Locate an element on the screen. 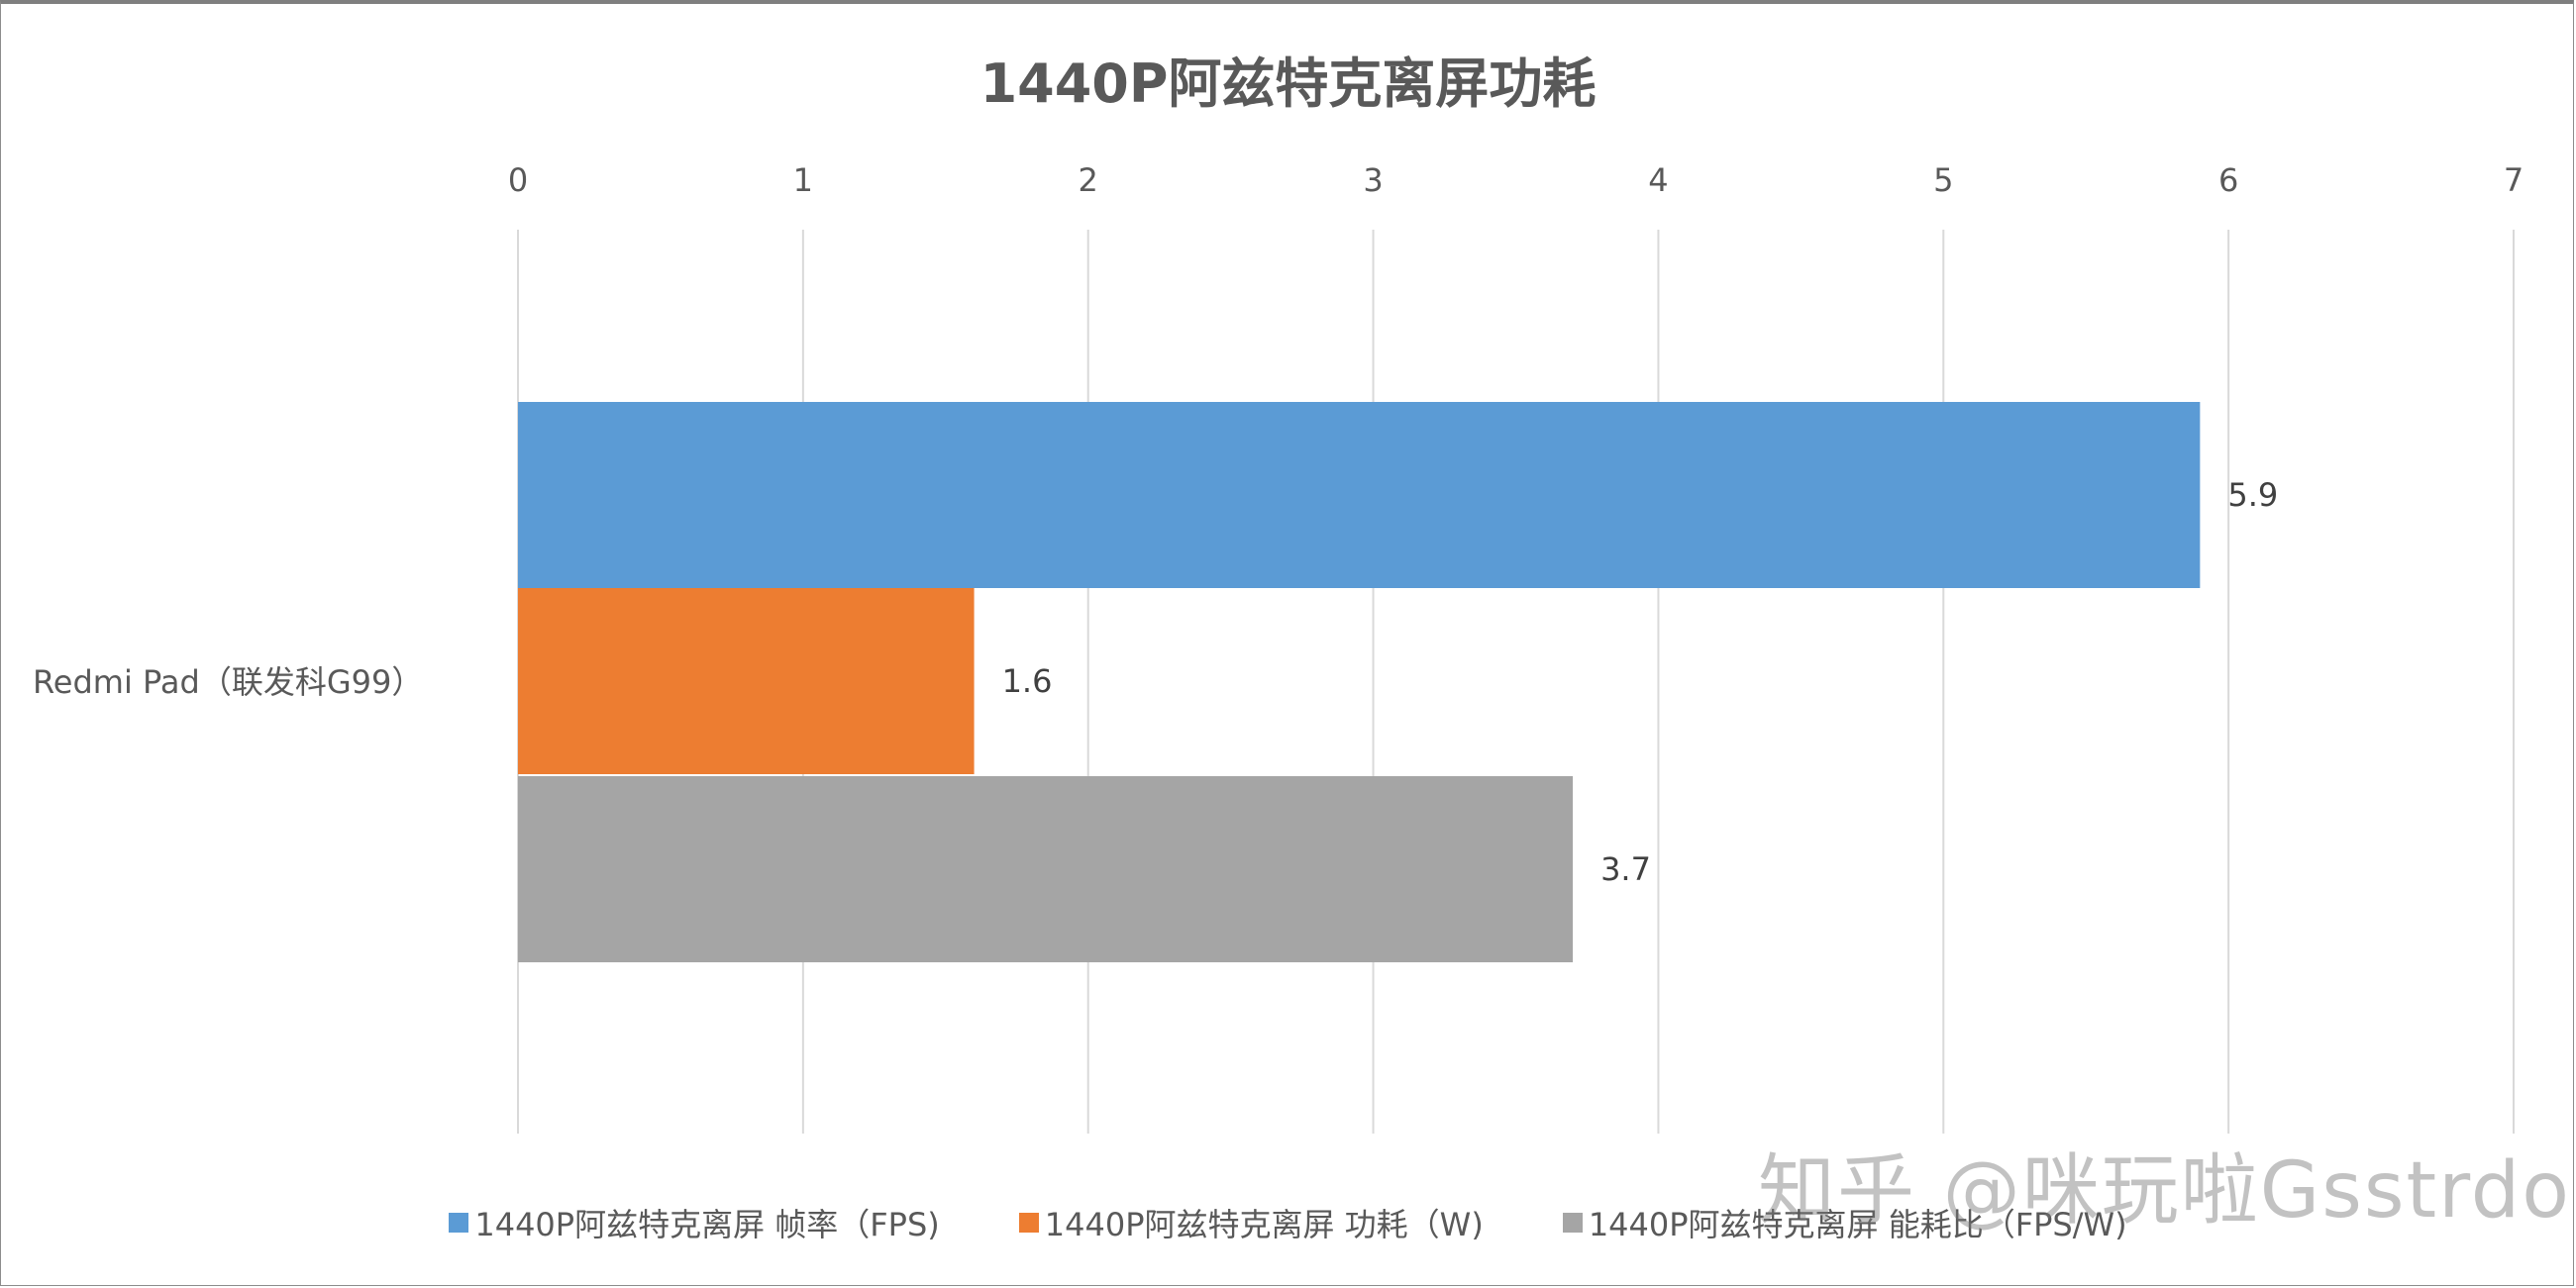 The image size is (2576, 1288). chart-title: 1440P阿兹特克离屏功耗 is located at coordinates (1288, 83).